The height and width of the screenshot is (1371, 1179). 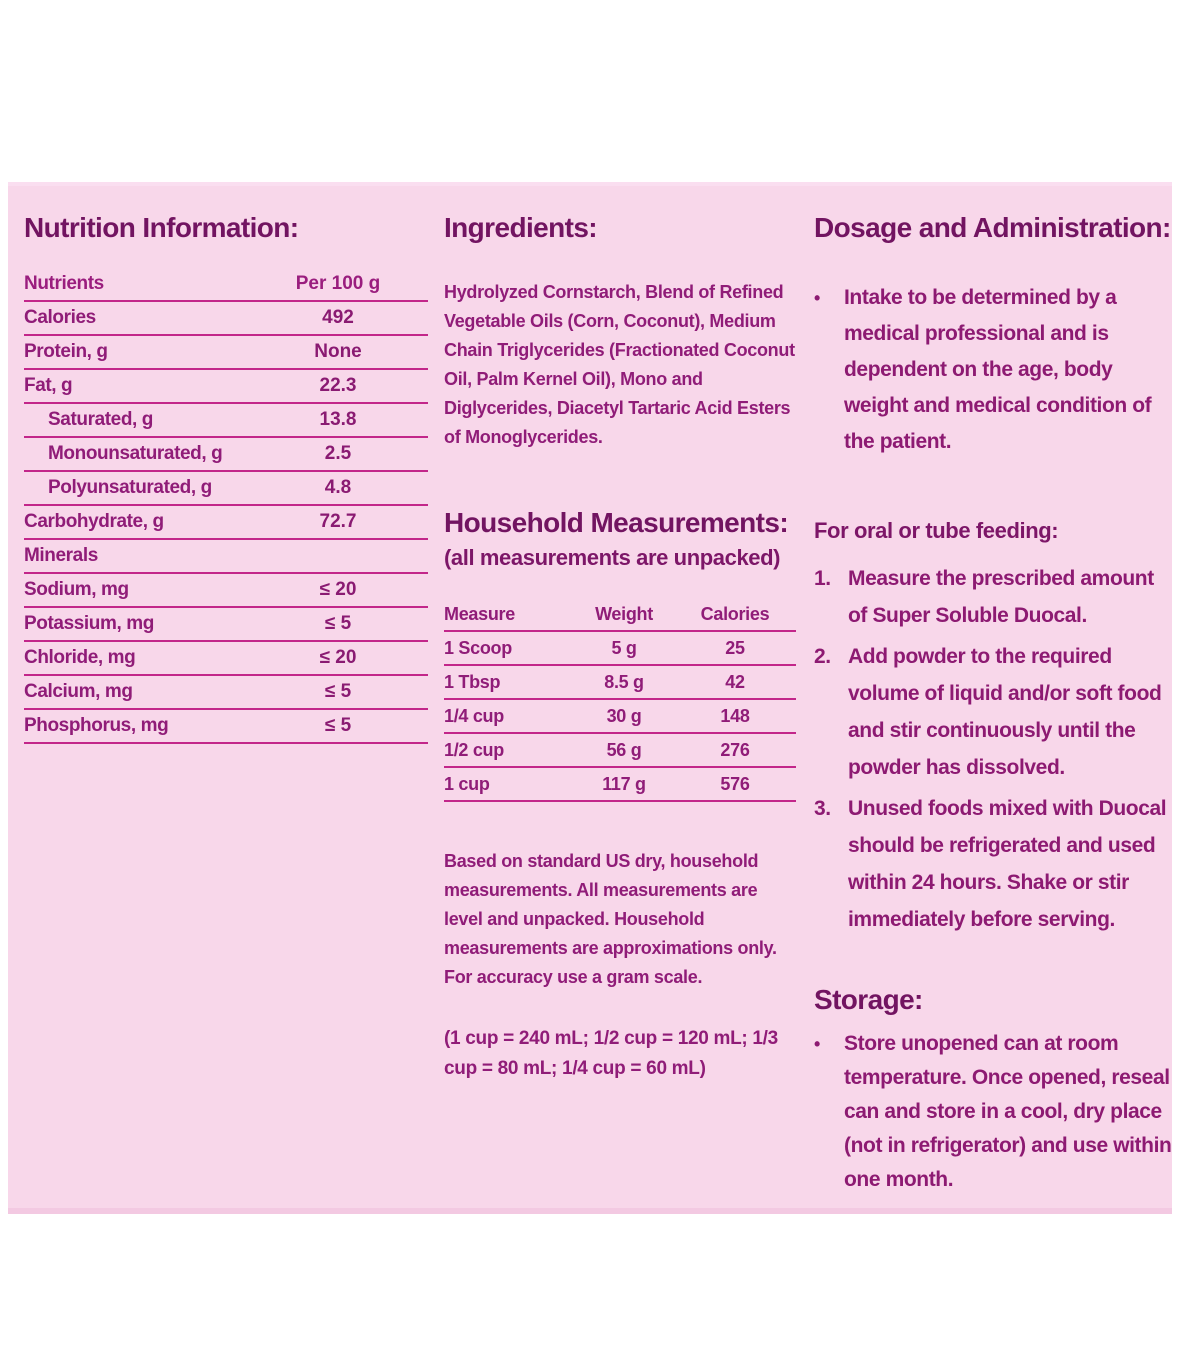 I want to click on nutrient-label: Potassium, mg, so click(x=89, y=623).